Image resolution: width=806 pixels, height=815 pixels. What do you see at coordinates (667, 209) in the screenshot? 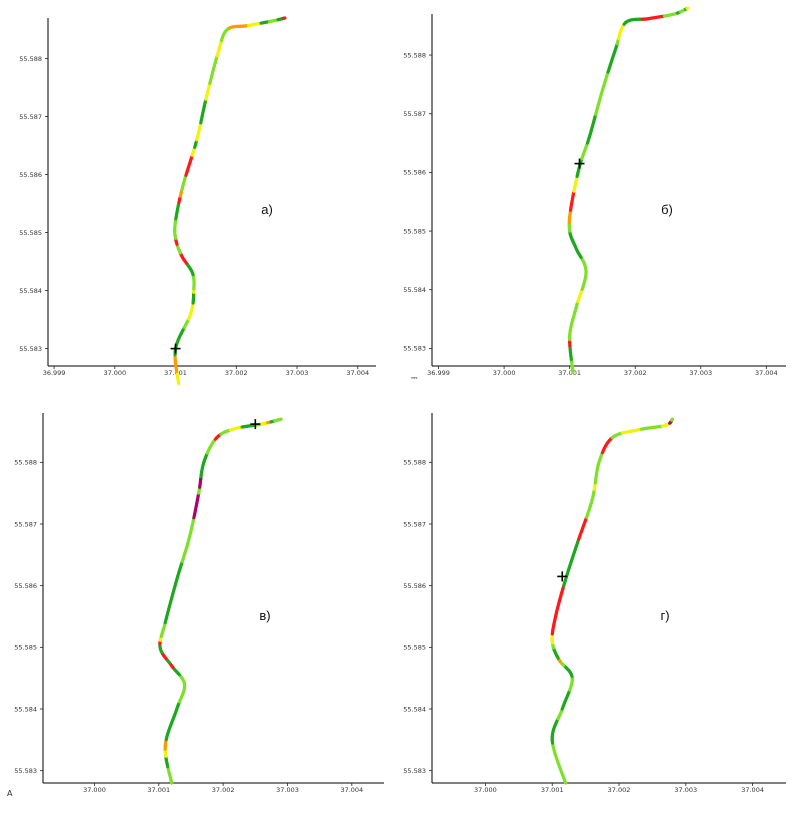
I see `panel-label: б)` at bounding box center [667, 209].